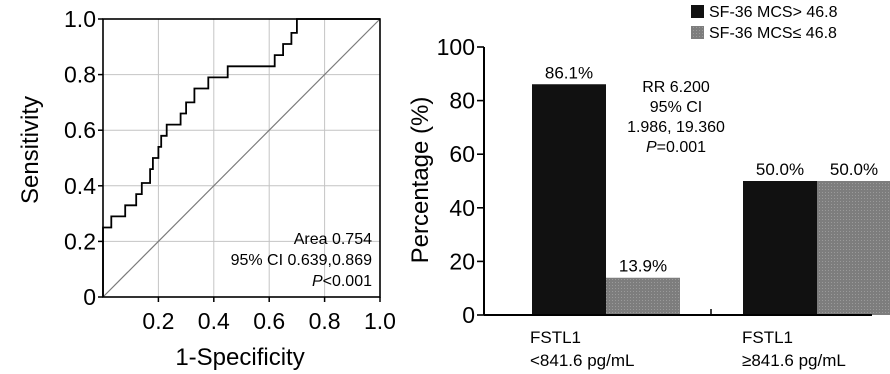 The image size is (890, 374). What do you see at coordinates (462, 154) in the screenshot?
I see `bar-y-tick-label-4: 60` at bounding box center [462, 154].